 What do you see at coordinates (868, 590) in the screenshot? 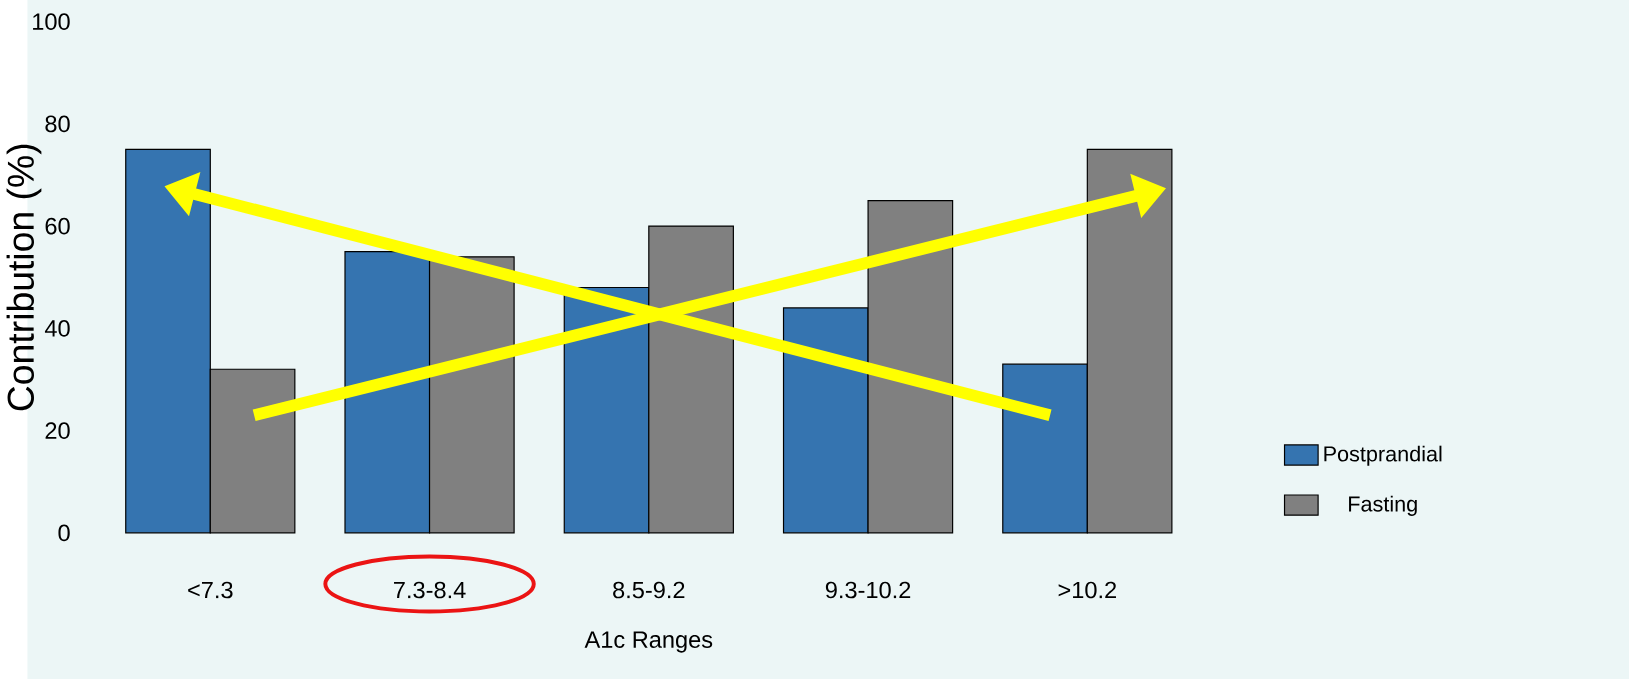
I see `x-tick-label: 9.3-10.2` at bounding box center [868, 590].